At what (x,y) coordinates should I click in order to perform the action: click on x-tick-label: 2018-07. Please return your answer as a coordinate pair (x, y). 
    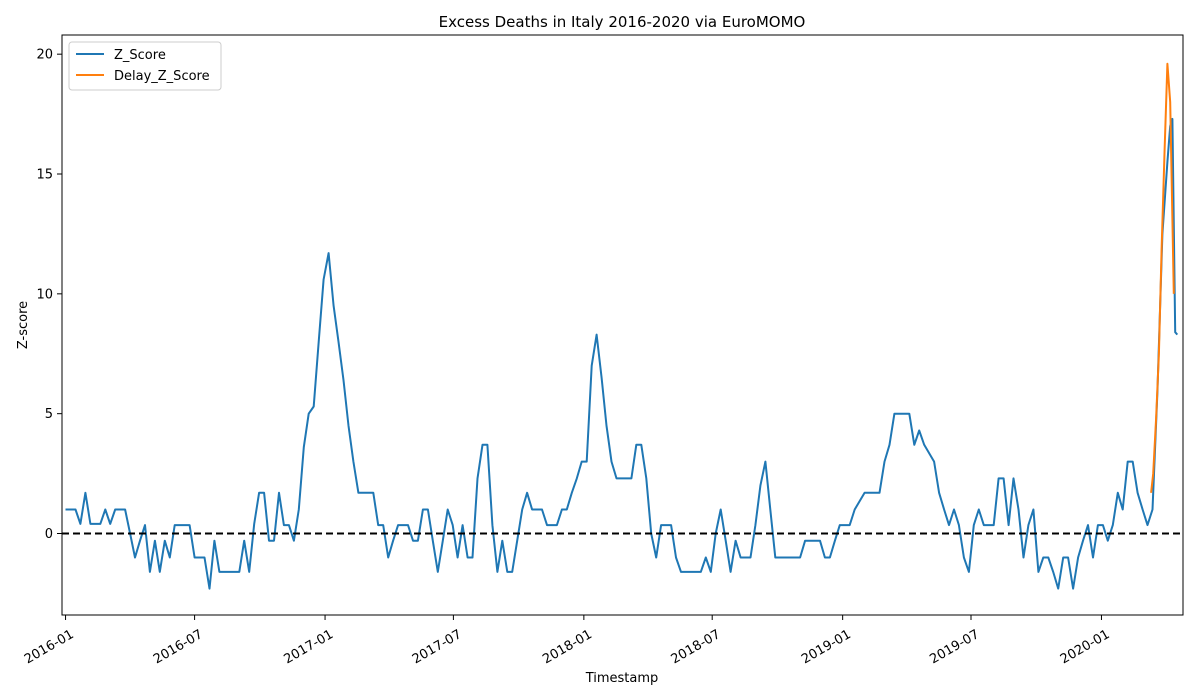
    Looking at the image, I should click on (696, 647).